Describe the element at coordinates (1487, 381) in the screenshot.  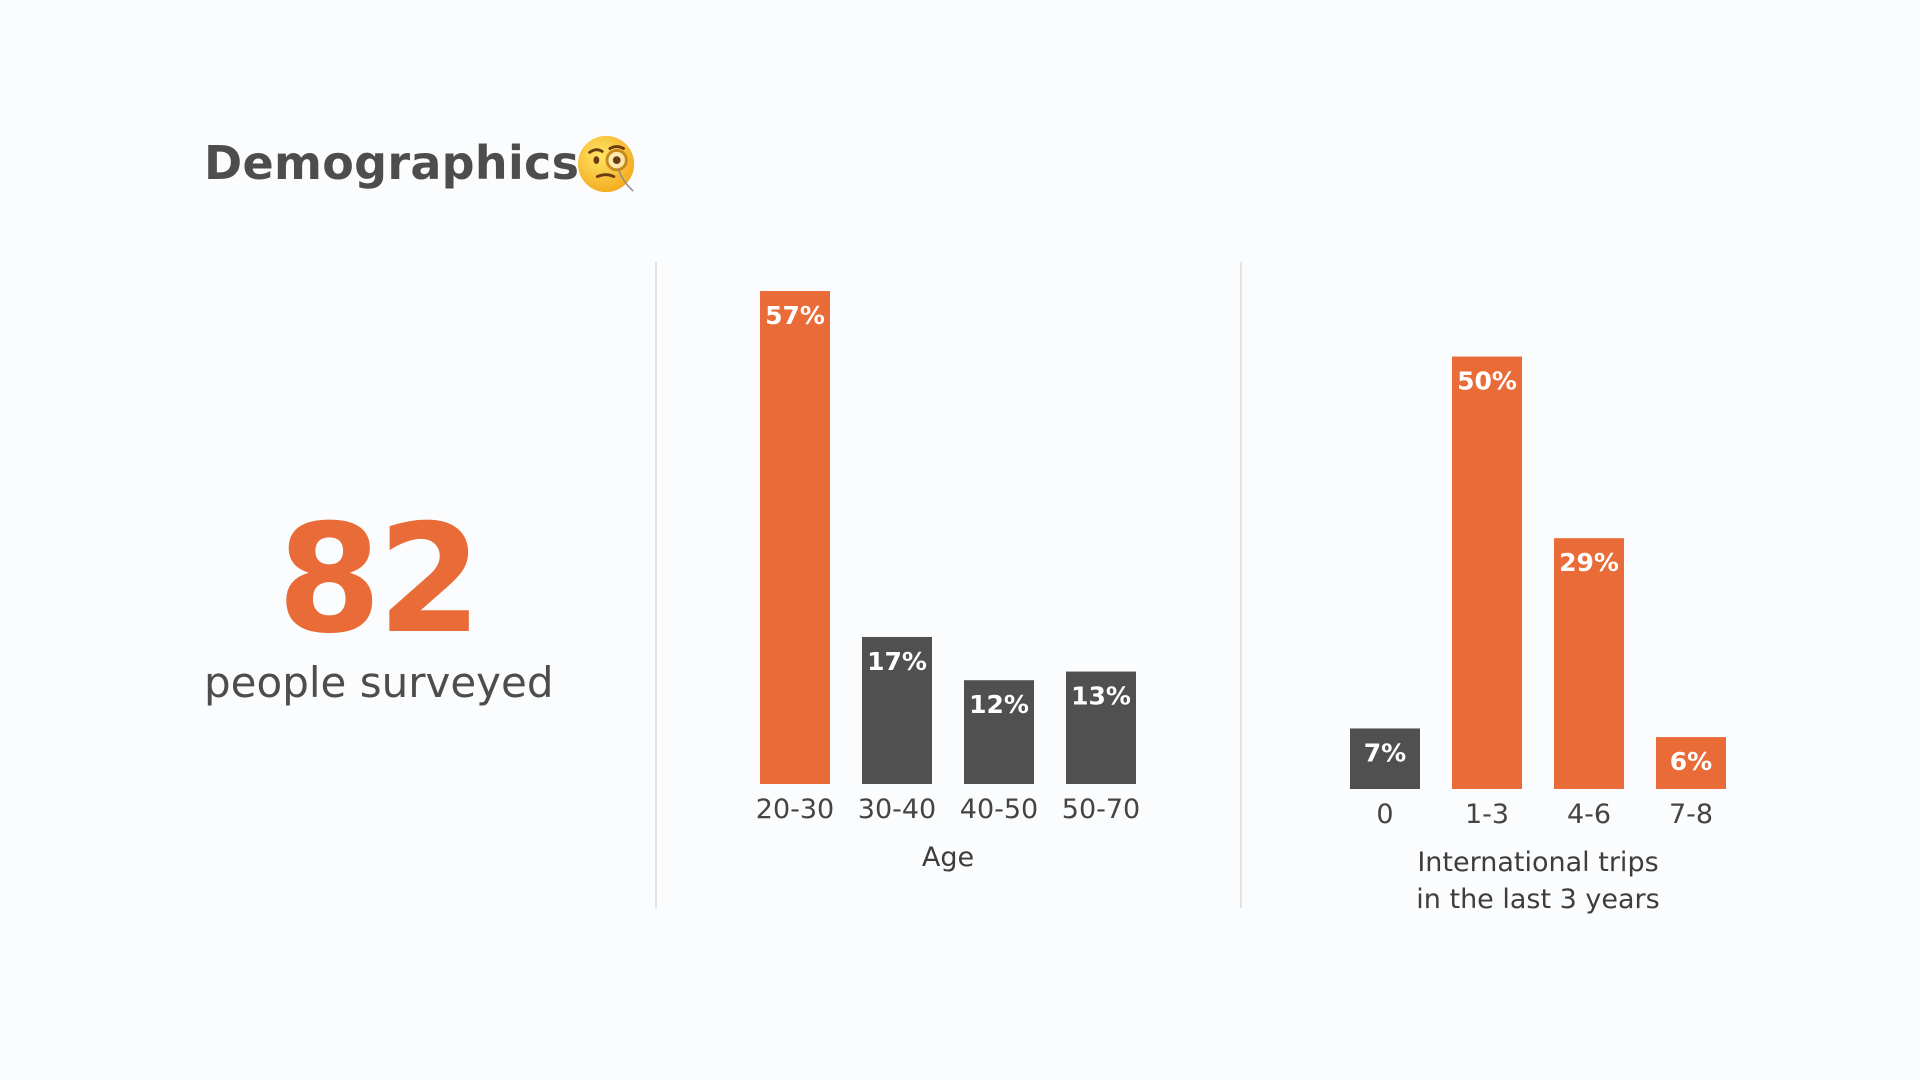
I see `bar-value-label: 50%` at that location.